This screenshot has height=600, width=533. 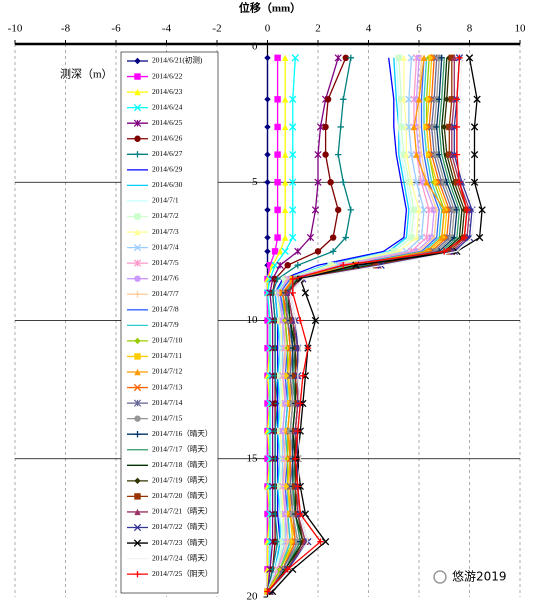 What do you see at coordinates (165, 200) in the screenshot?
I see `legend-label: 2014/7/1` at bounding box center [165, 200].